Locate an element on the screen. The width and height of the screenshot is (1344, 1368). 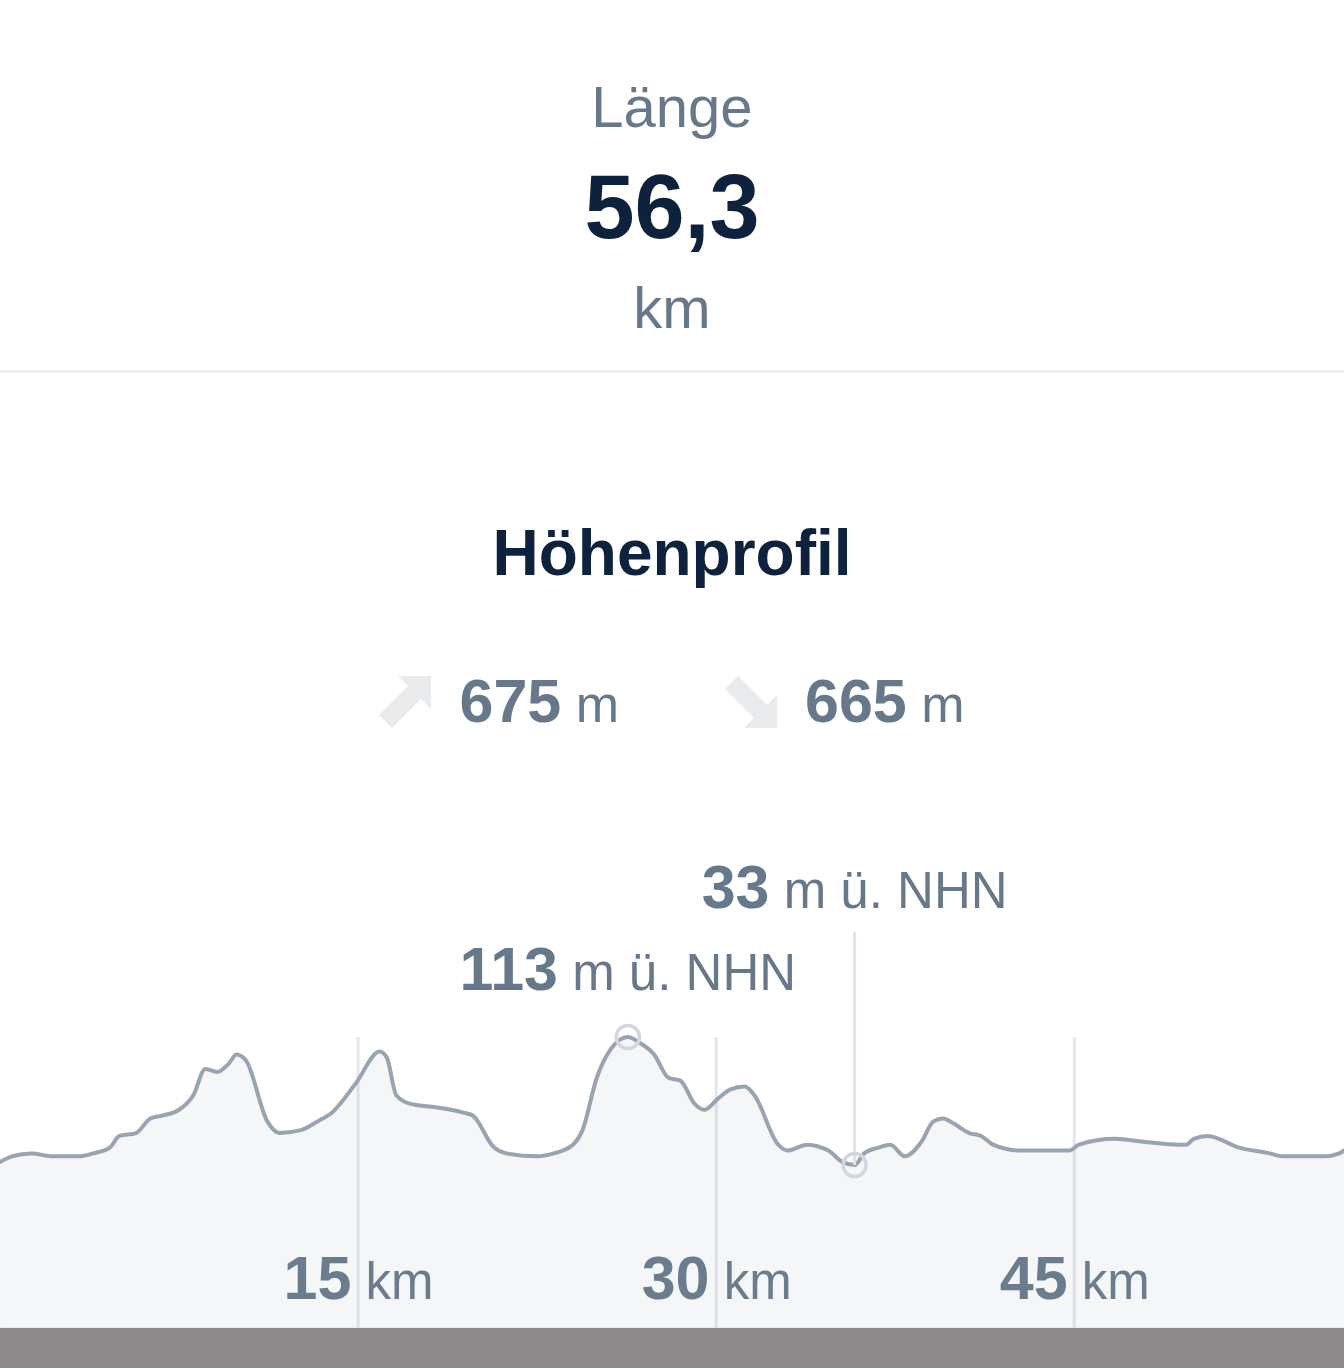
text: km is located at coordinates (672, 307).